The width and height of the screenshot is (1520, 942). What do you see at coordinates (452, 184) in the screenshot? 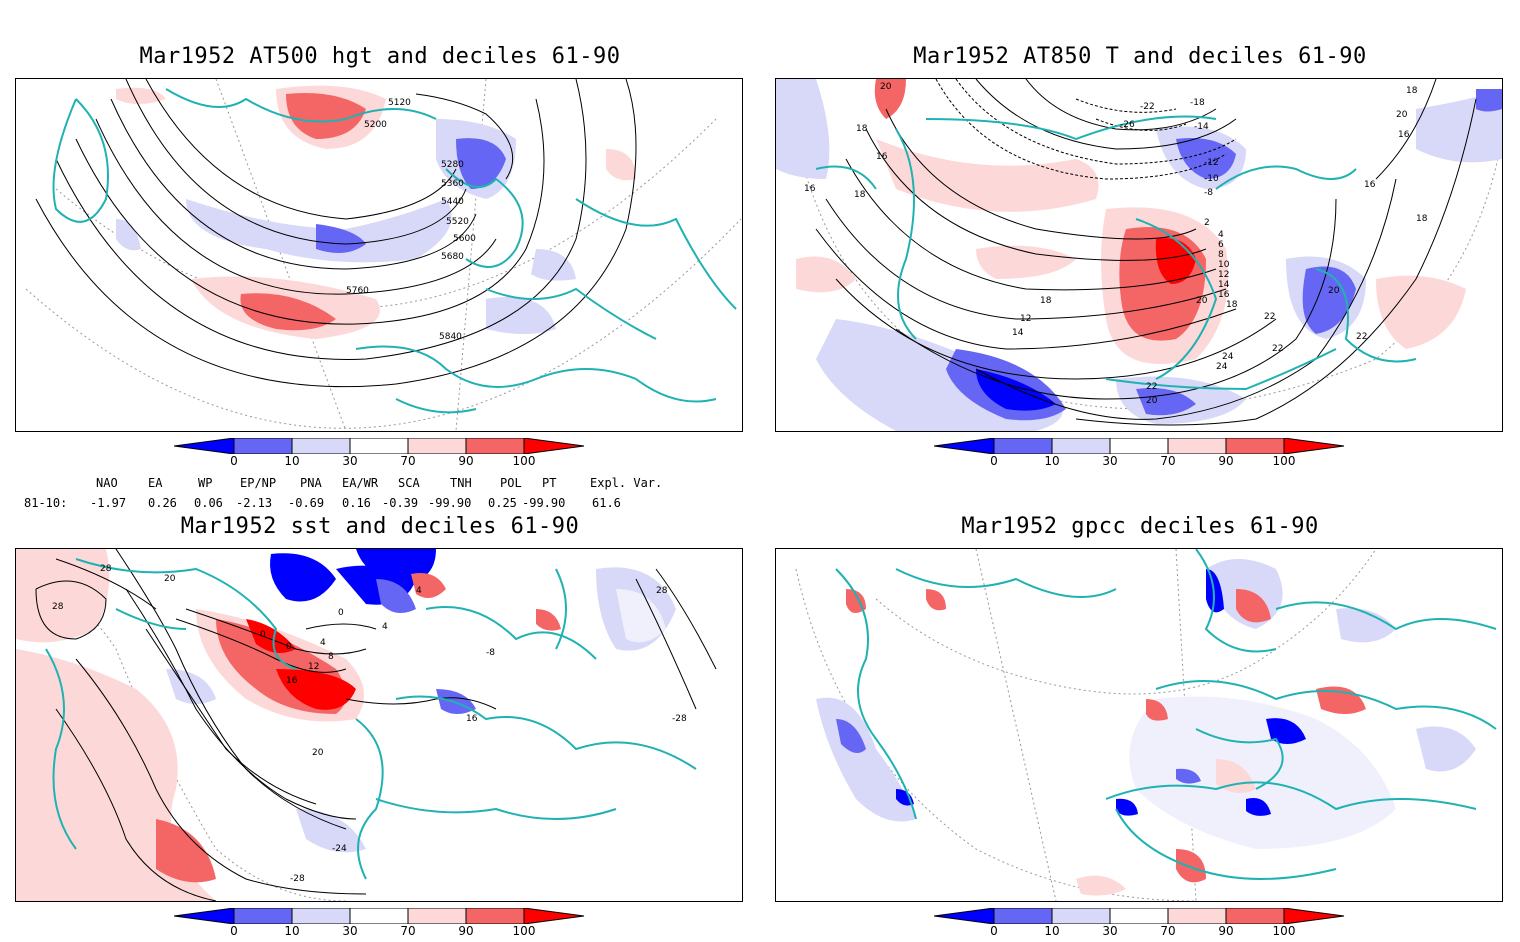
I see `contour-label: 5360` at bounding box center [452, 184].